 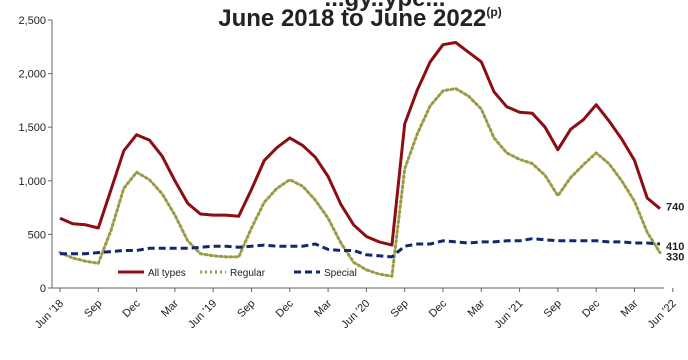 What do you see at coordinates (167, 273) in the screenshot?
I see `legend-label: All types` at bounding box center [167, 273].